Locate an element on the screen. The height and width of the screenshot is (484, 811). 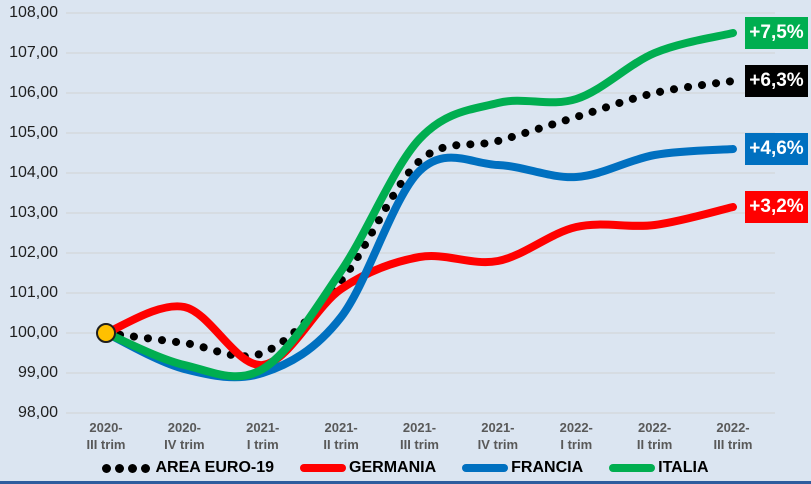
y-tick-label: 107,00 is located at coordinates (33, 52).